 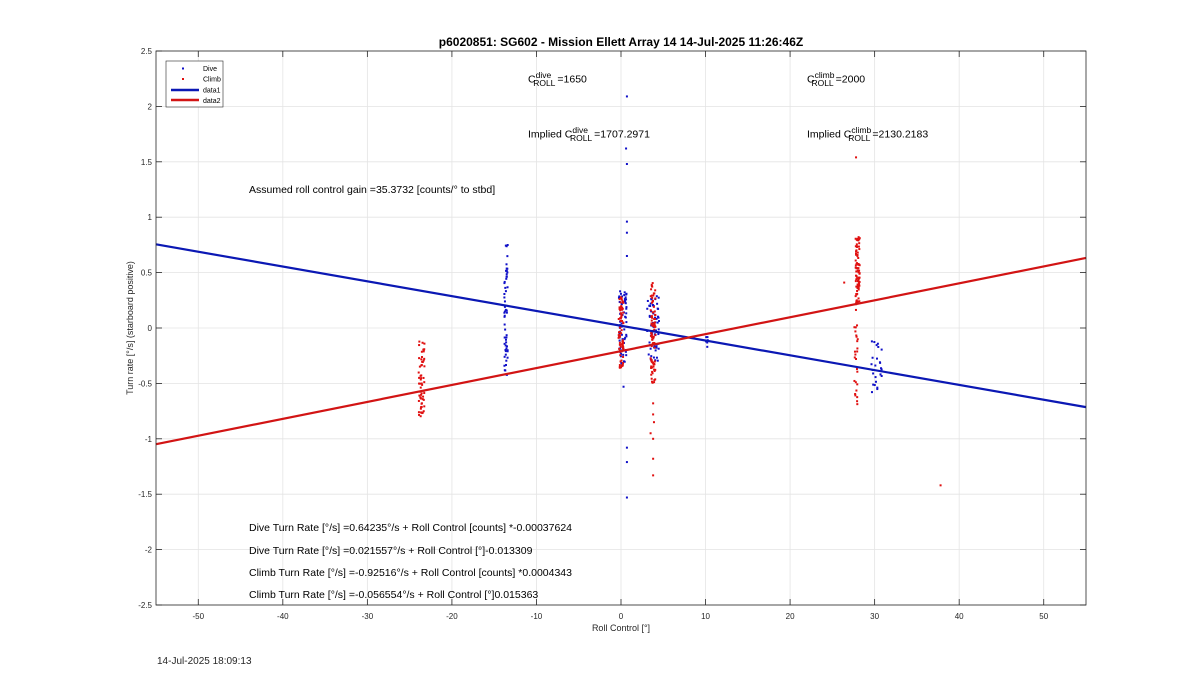 I want to click on x-tick-label: -30, so click(x=368, y=616).